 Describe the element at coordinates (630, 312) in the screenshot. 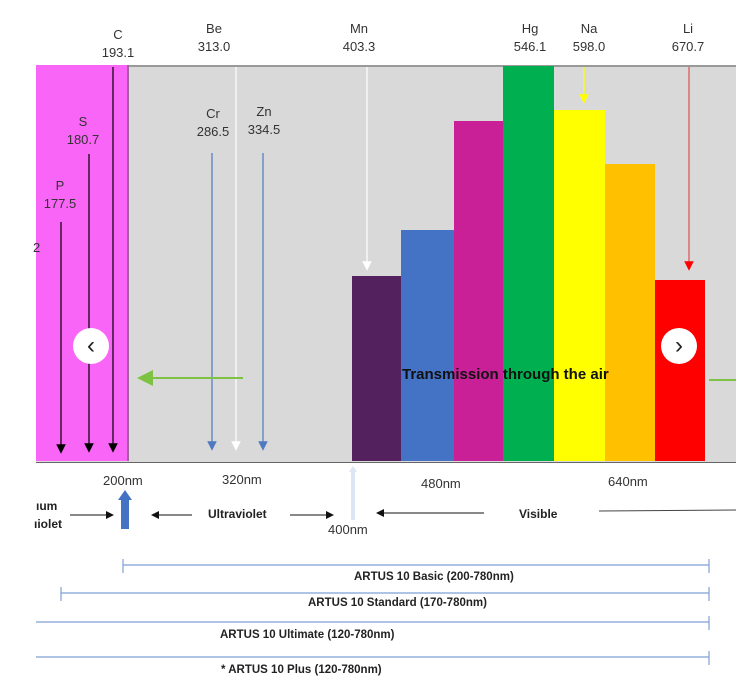

I see `bar-orange` at that location.